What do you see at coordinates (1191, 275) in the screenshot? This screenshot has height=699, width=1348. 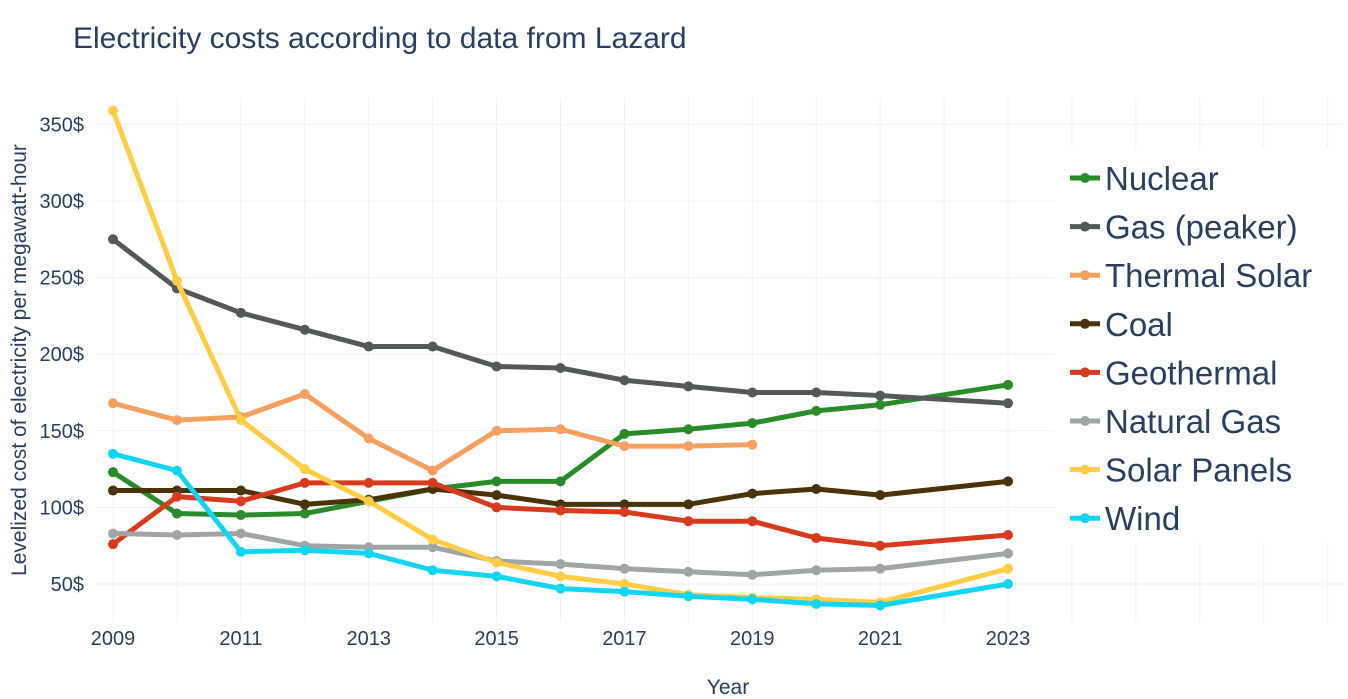 I see `legend-item: Thermal Solar` at bounding box center [1191, 275].